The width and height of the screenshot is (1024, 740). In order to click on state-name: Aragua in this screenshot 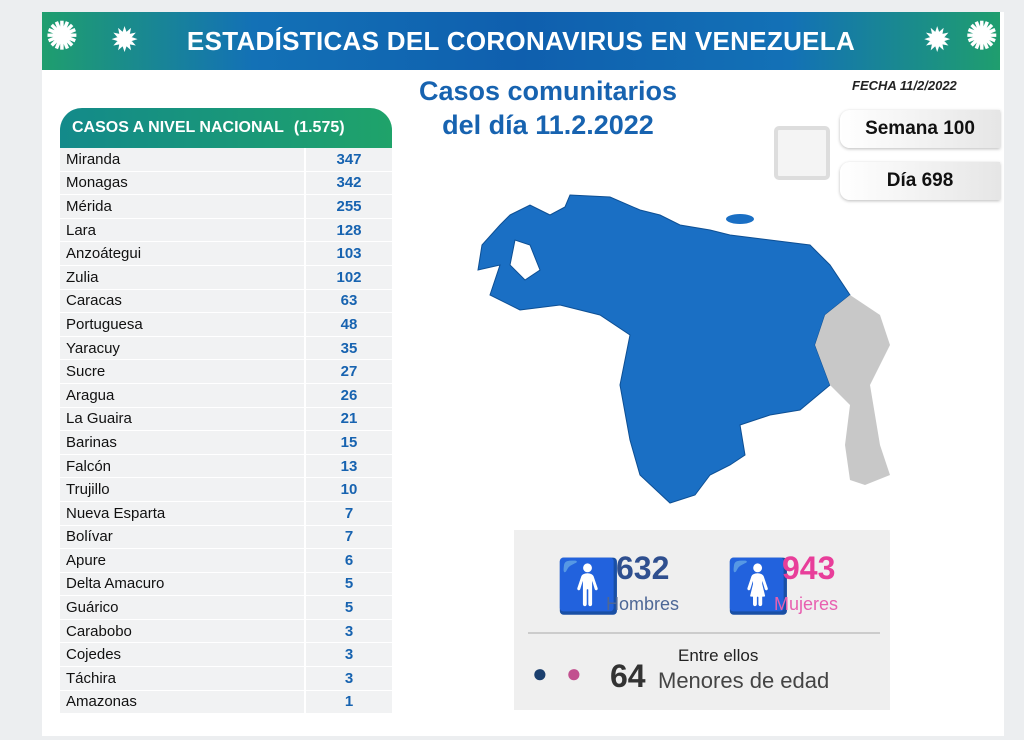, I will do `click(182, 395)`.